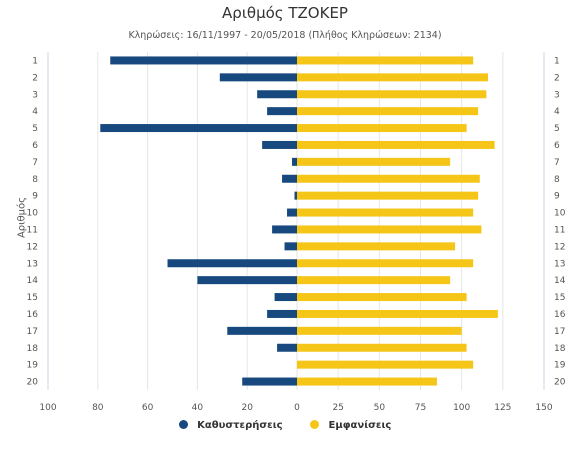 Image resolution: width=570 pixels, height=450 pixels. What do you see at coordinates (35, 78) in the screenshot?
I see `category-label-left: 2` at bounding box center [35, 78].